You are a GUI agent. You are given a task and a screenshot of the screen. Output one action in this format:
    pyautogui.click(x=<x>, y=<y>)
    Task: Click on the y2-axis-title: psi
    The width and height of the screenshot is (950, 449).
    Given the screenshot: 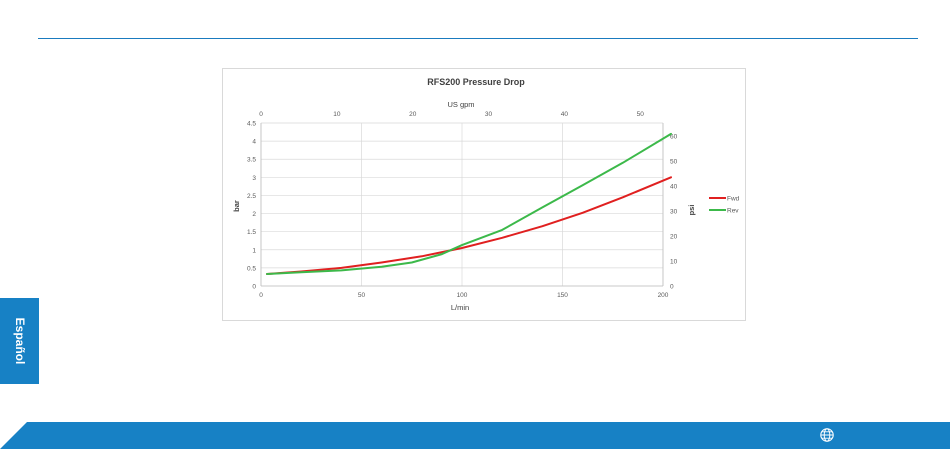 What is the action you would take?
    pyautogui.click(x=691, y=210)
    